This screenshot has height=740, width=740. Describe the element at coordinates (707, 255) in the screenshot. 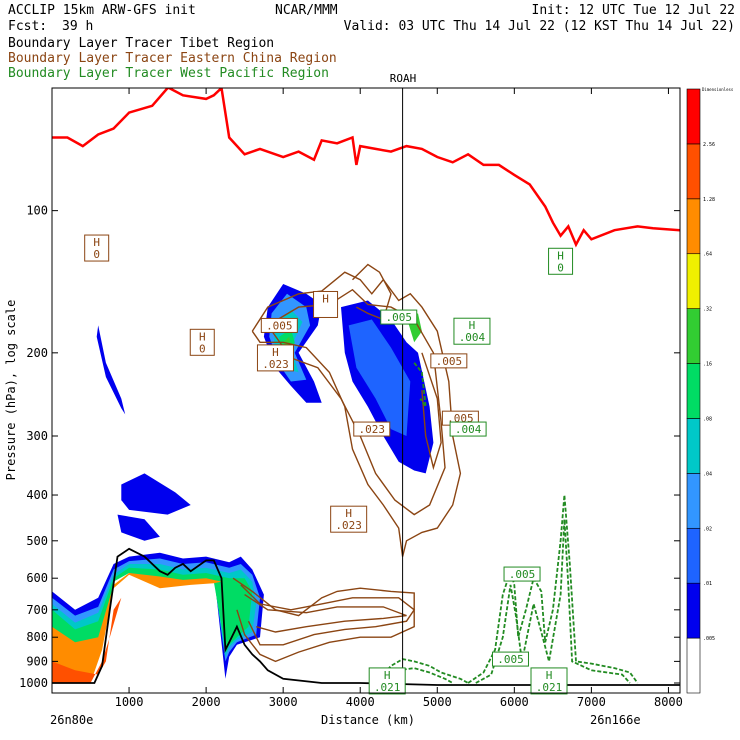

I see `colorbar-level-label: .64` at that location.